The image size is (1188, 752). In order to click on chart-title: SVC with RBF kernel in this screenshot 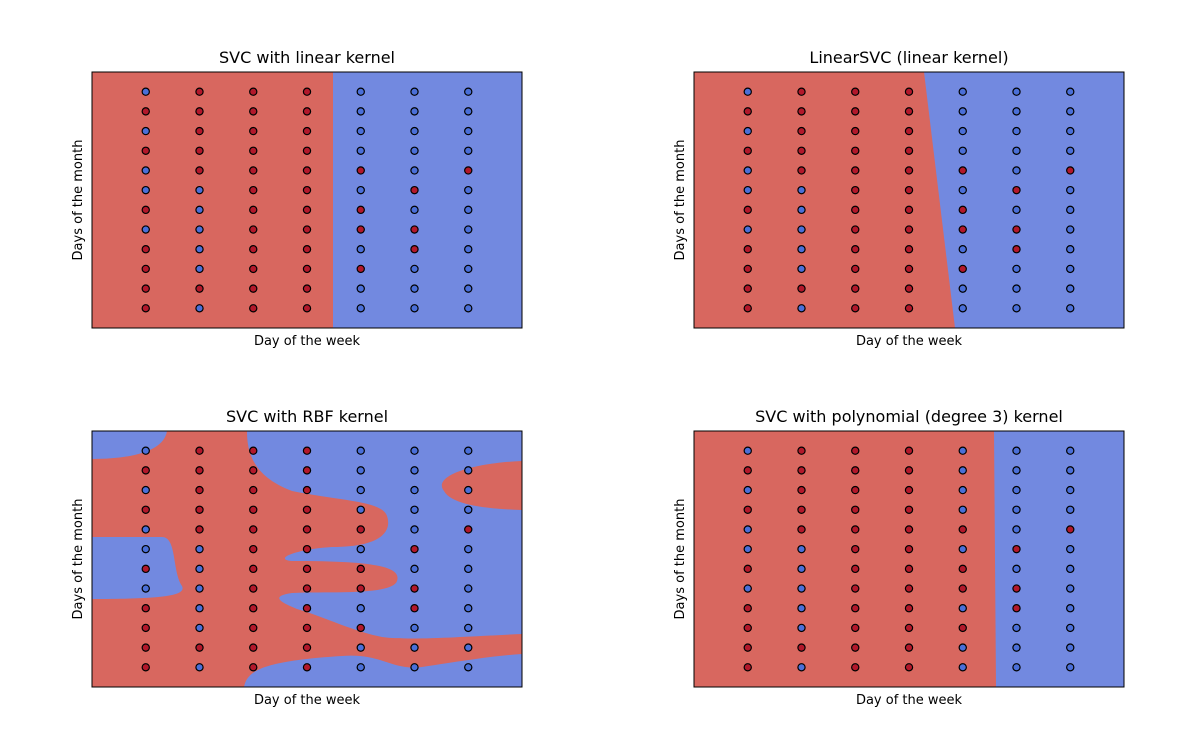, I will do `click(307, 416)`.